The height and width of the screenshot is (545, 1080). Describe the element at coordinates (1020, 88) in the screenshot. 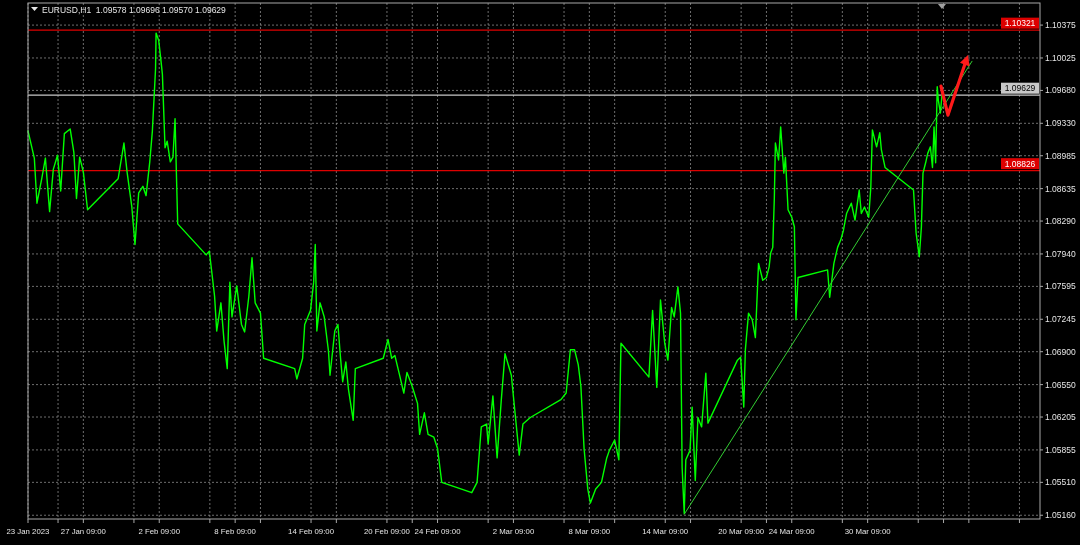

I see `ref-line-label: 1.09629` at that location.